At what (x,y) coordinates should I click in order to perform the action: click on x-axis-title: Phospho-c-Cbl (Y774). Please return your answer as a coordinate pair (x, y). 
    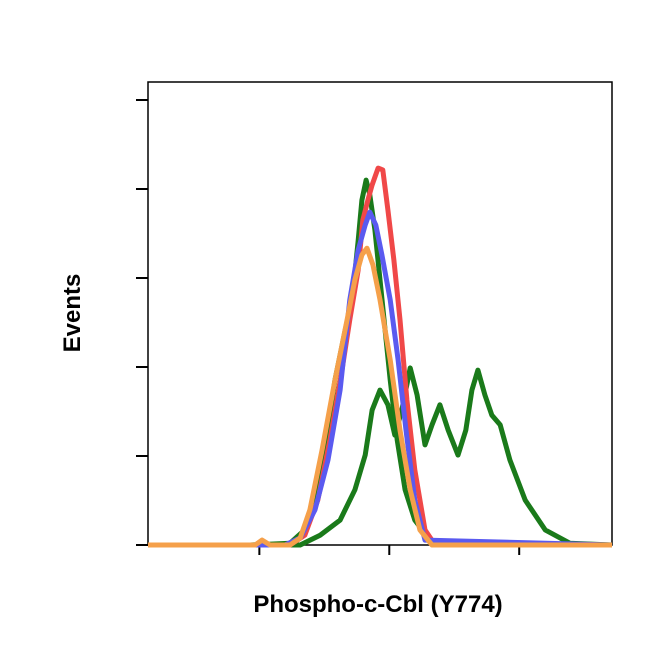
    Looking at the image, I should click on (377, 604).